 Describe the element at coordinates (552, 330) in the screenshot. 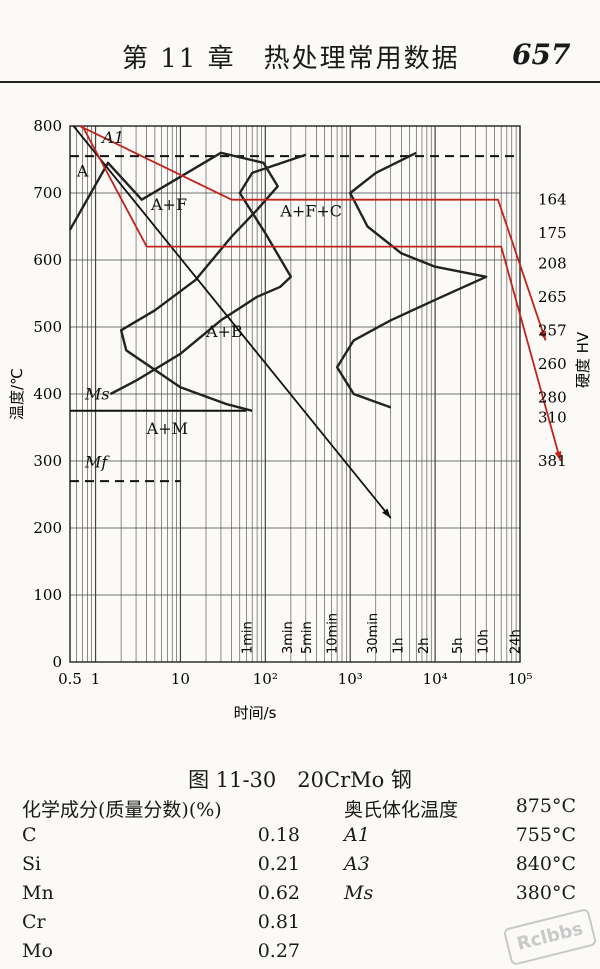

I see `hardness-label: 257` at that location.